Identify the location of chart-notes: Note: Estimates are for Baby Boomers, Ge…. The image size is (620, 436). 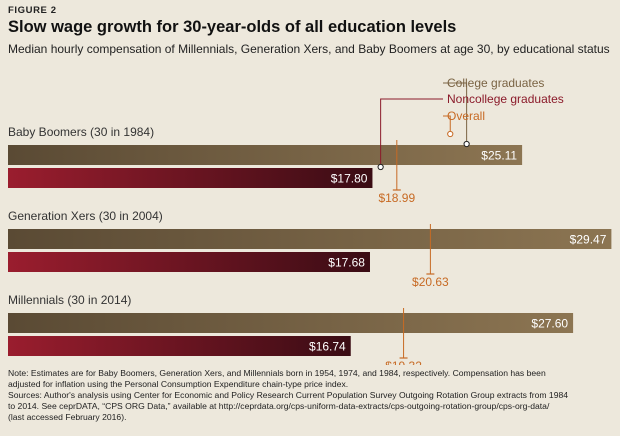
(311, 395).